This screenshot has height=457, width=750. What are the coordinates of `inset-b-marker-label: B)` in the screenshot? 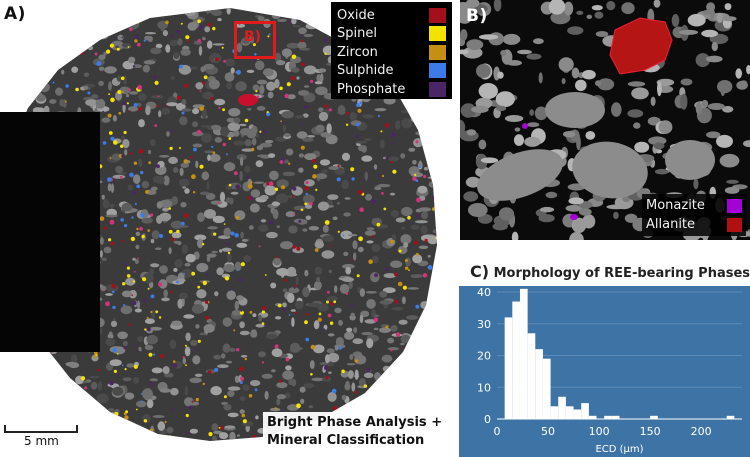 It's located at (253, 37).